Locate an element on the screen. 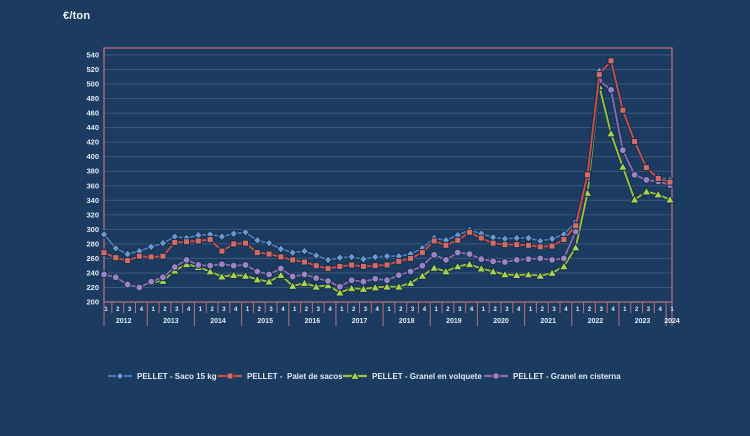  svg-text: 260 is located at coordinates (92, 258).